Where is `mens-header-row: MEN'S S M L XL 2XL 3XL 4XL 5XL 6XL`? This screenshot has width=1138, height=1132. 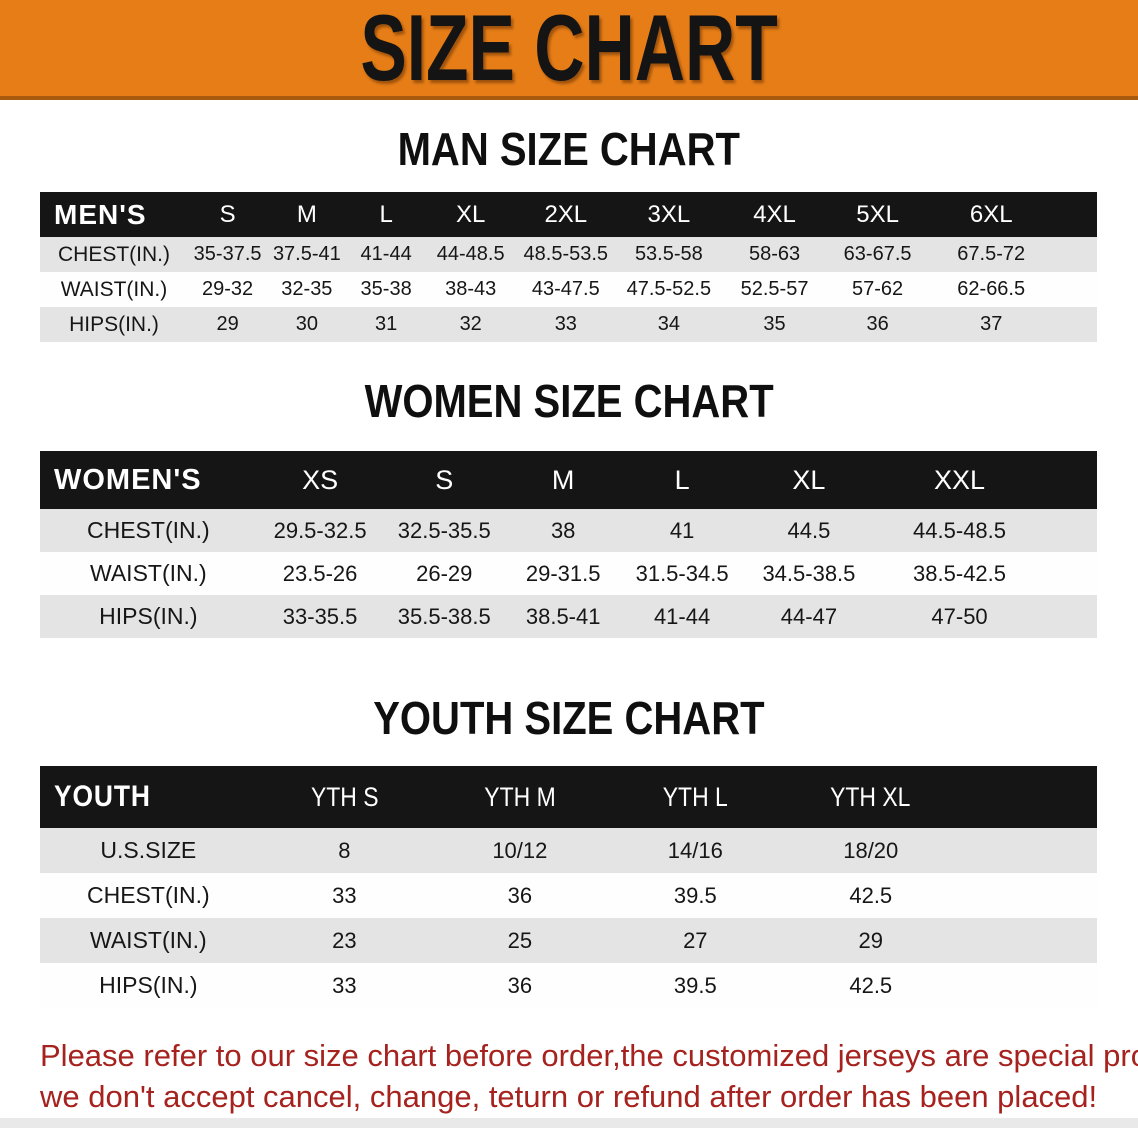 mens-header-row: MEN'S S M L XL 2XL 3XL 4XL 5XL 6XL is located at coordinates (568, 214).